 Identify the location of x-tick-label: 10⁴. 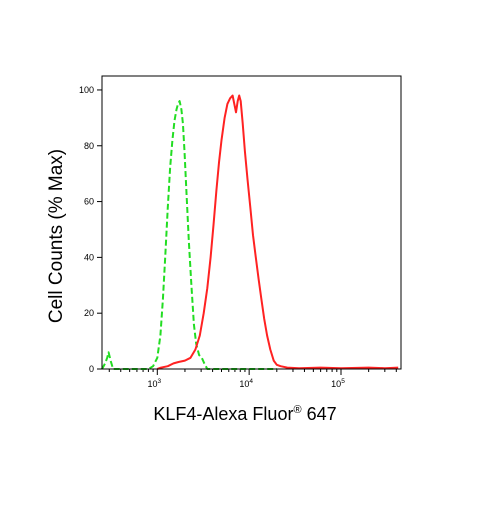
(246, 383).